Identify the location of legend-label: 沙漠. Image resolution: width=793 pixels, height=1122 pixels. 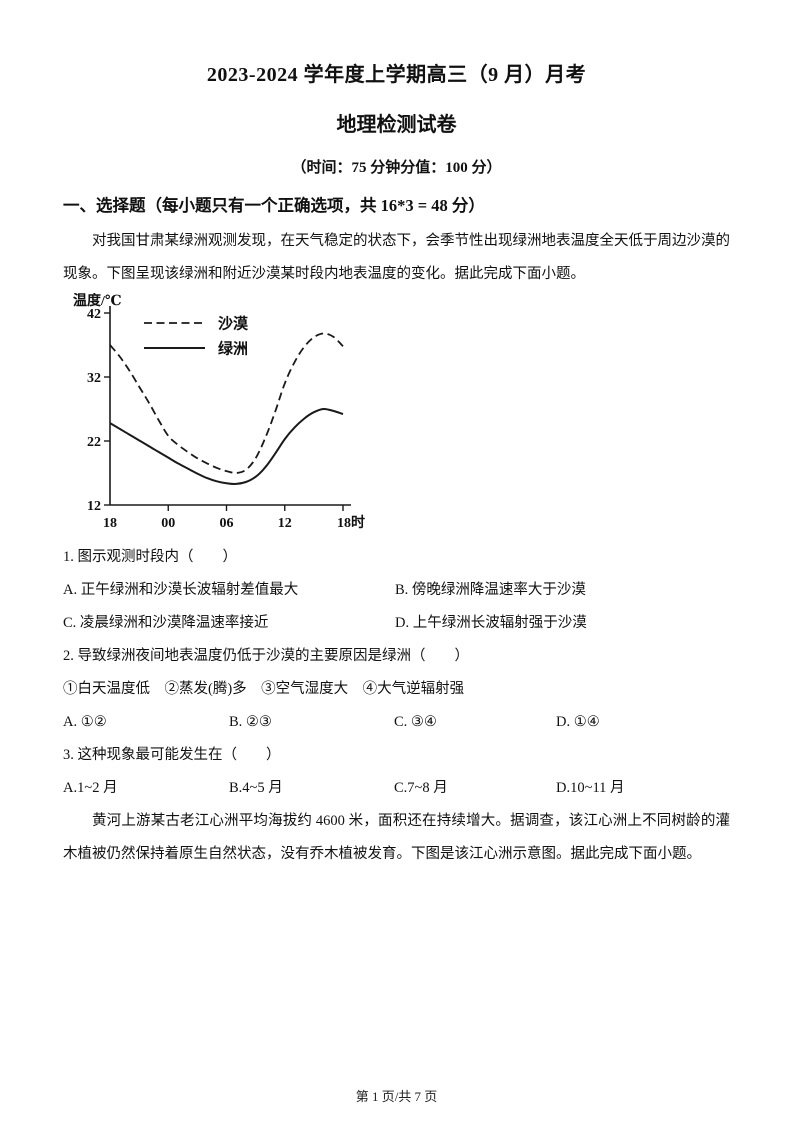
(233, 324).